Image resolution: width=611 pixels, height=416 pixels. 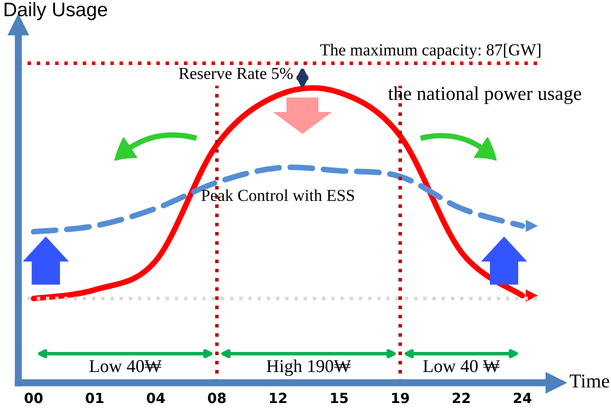 What do you see at coordinates (33, 398) in the screenshot?
I see `x-tick-label: 00` at bounding box center [33, 398].